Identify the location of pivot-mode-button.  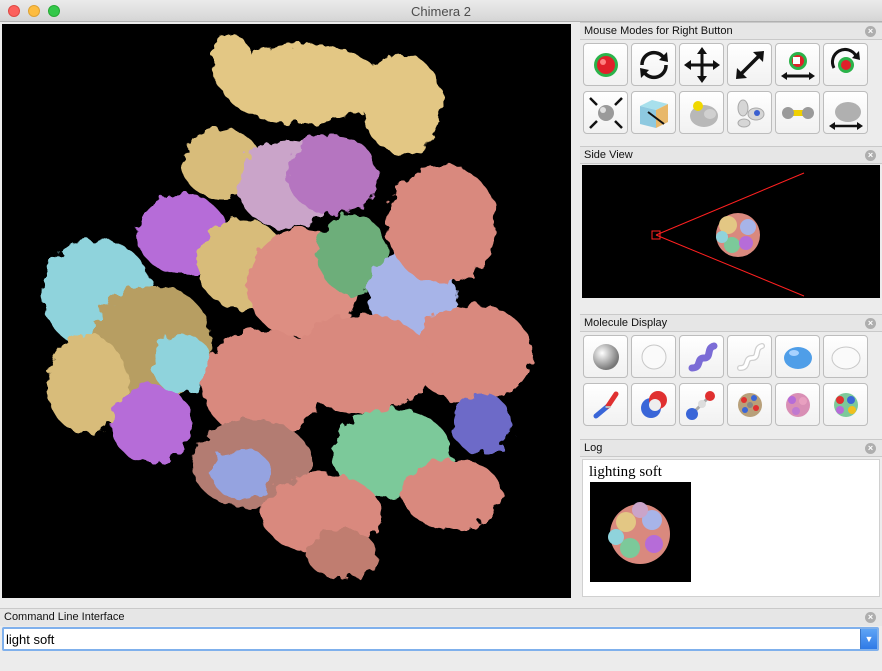
(605, 112).